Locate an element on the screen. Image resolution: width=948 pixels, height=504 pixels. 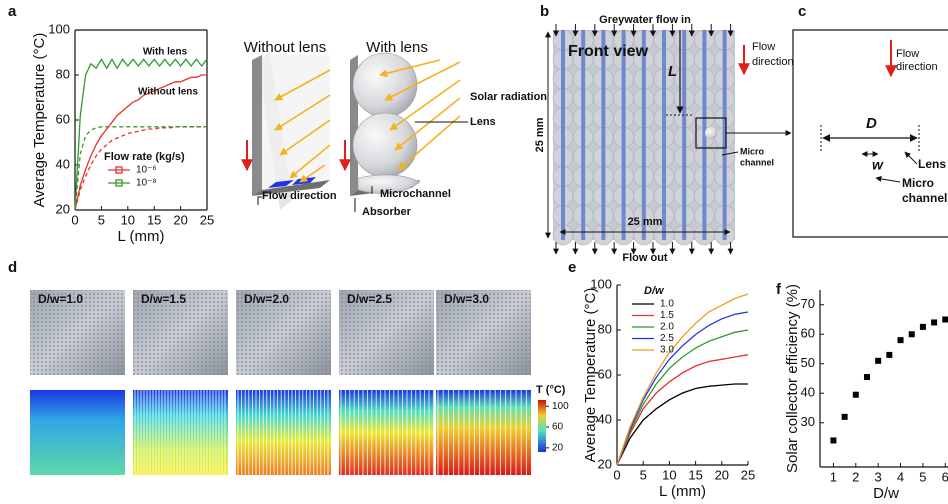
label: w is located at coordinates (878, 165).